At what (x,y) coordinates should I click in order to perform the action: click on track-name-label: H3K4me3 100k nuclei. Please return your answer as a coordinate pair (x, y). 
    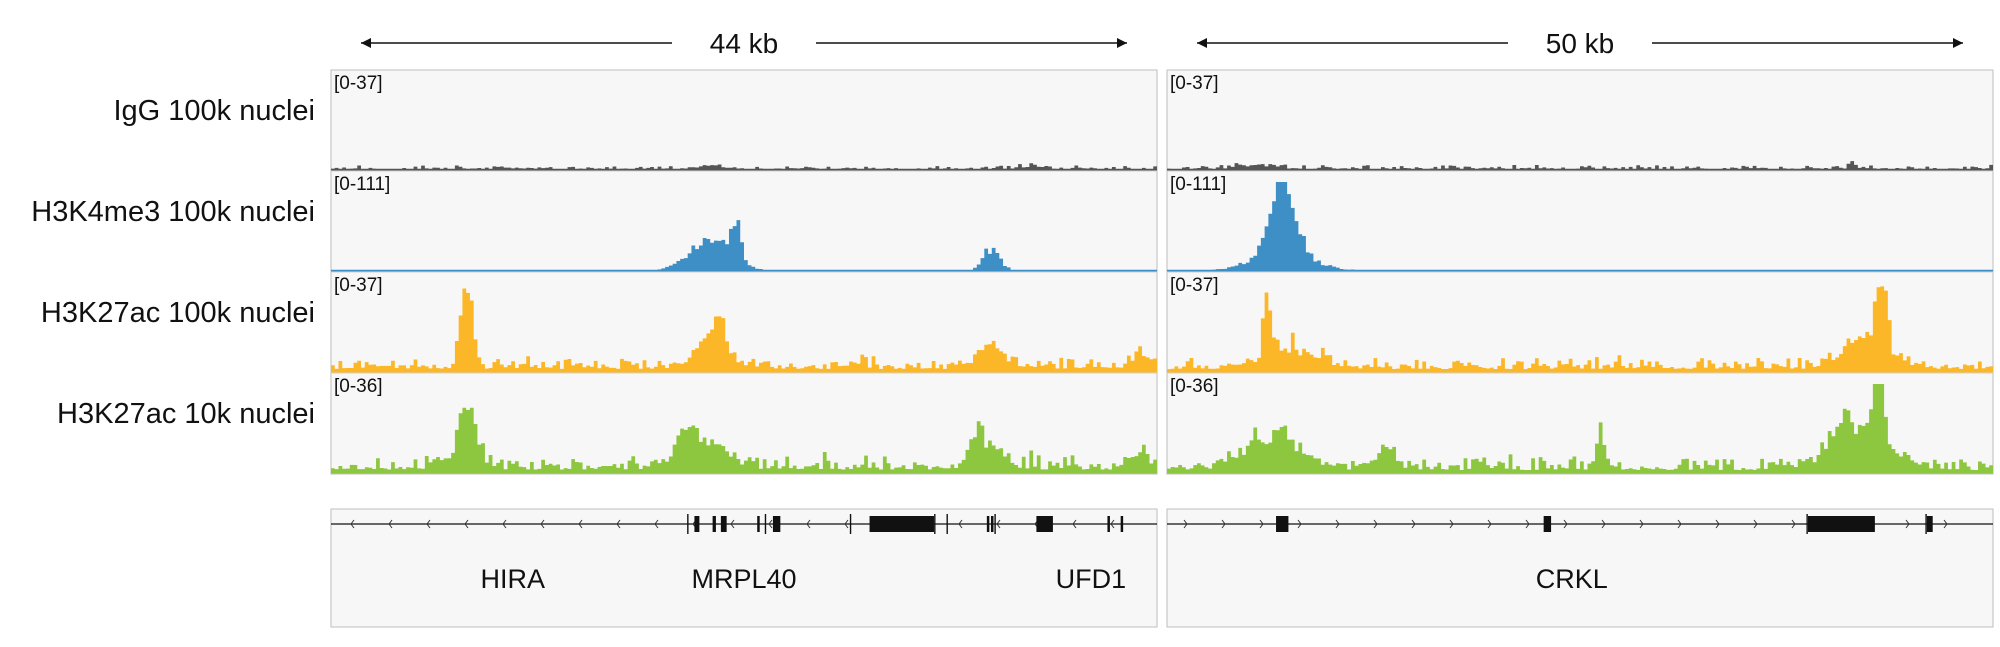
    Looking at the image, I should click on (173, 212).